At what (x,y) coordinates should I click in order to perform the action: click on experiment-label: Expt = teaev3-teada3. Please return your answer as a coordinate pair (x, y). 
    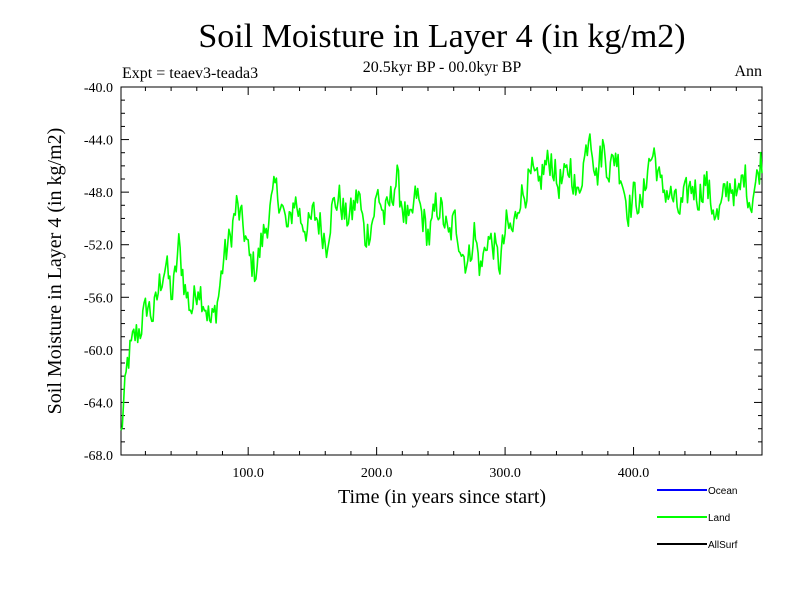
    Looking at the image, I should click on (190, 73).